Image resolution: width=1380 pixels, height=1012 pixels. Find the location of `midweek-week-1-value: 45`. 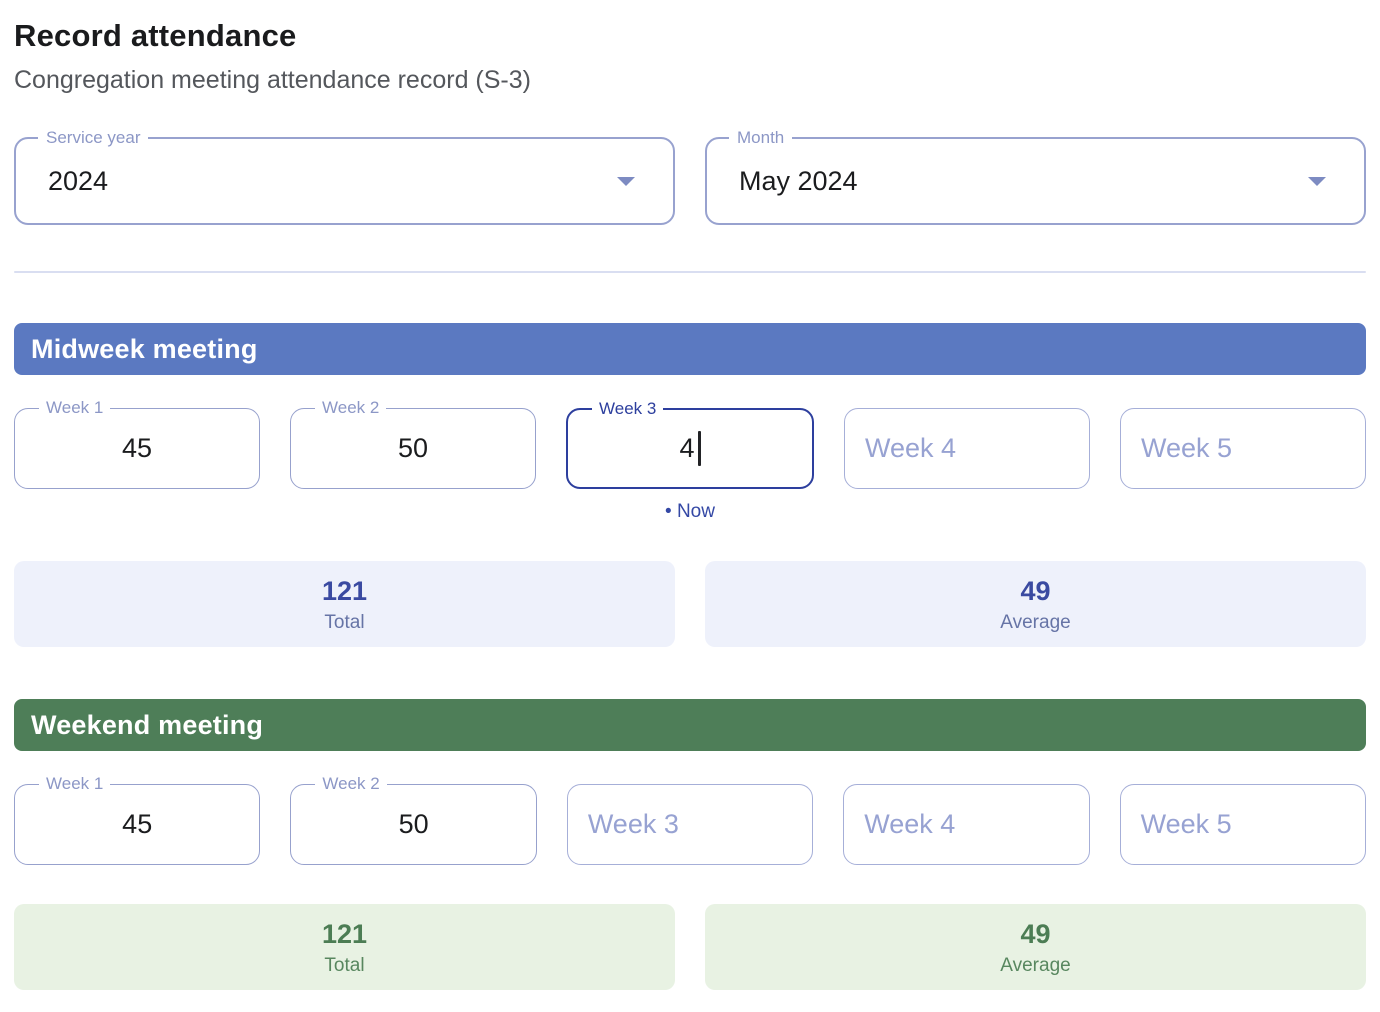

midweek-week-1-value: 45 is located at coordinates (137, 448).